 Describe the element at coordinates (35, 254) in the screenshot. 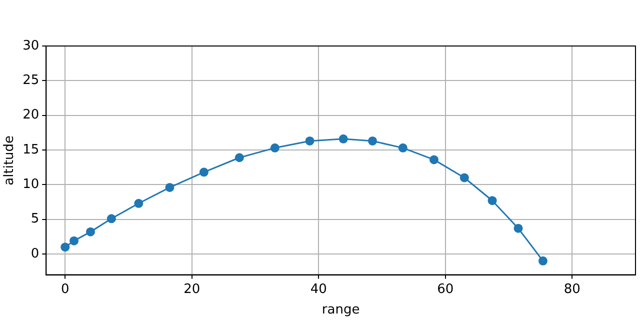

I see `y-tick-label: 0` at that location.